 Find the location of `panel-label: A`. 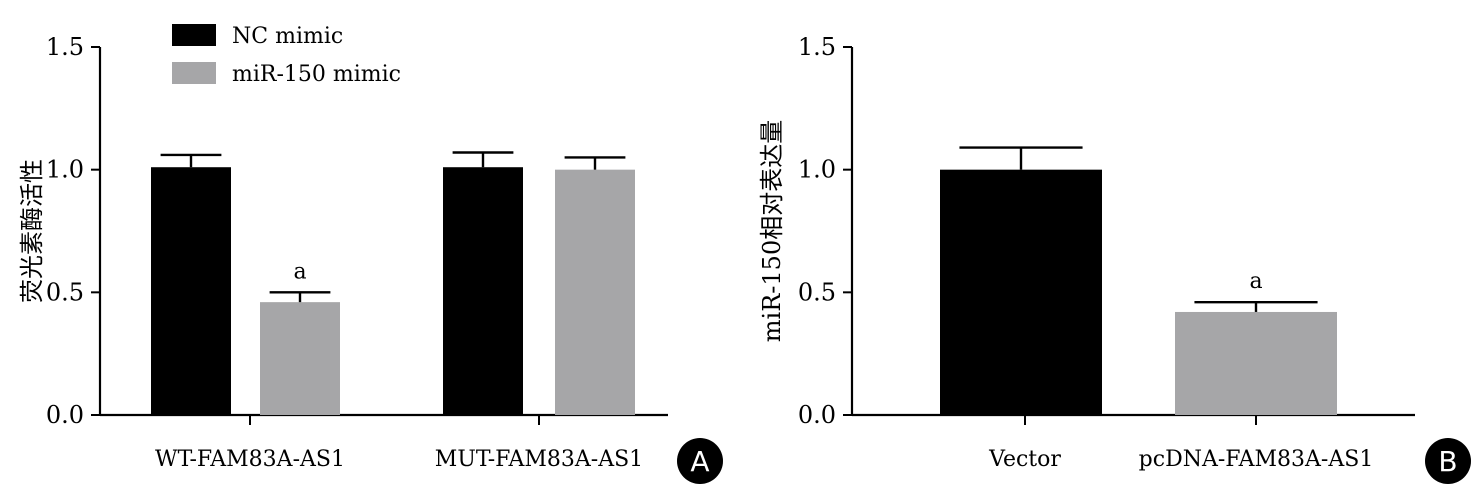

panel-label: A is located at coordinates (699, 461).